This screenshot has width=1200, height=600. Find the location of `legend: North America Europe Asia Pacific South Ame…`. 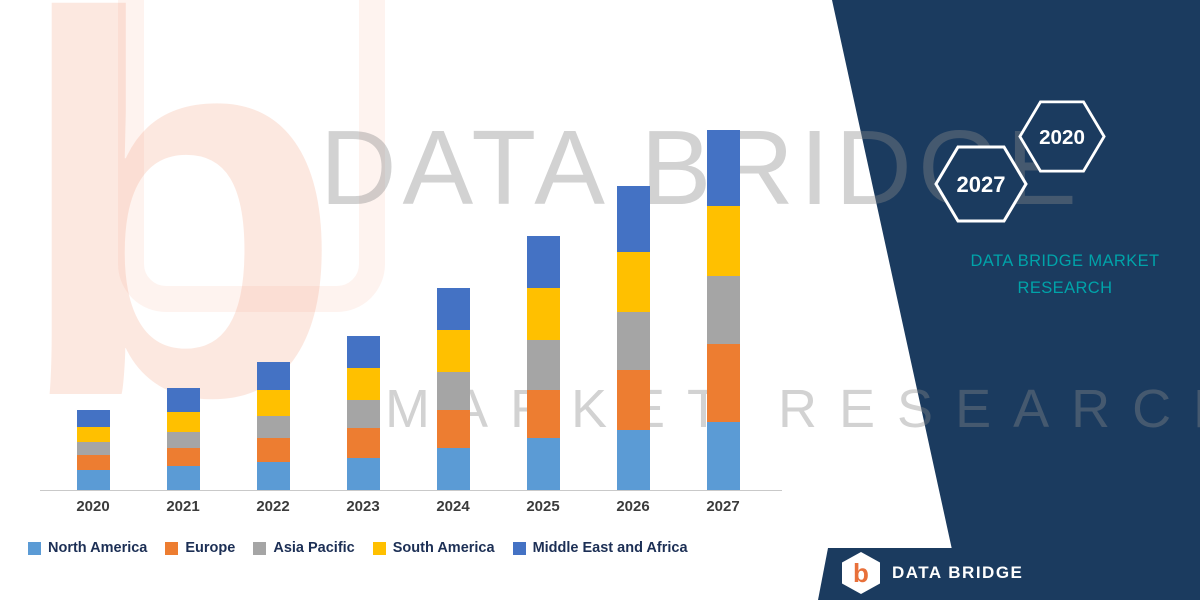

legend: North America Europe Asia Pacific South Ame… is located at coordinates (358, 548).